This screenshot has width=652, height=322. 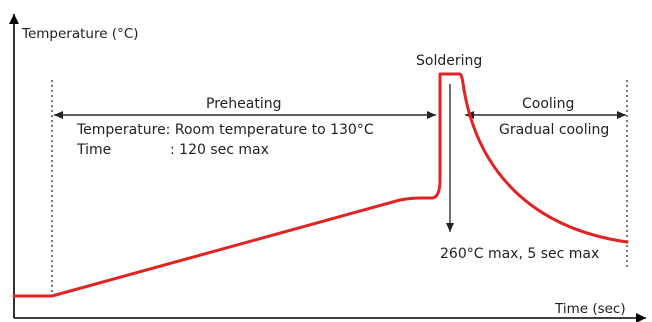 I want to click on preheating-temperature-text: Temperature: Room temperature to 130°C, so click(x=225, y=130).